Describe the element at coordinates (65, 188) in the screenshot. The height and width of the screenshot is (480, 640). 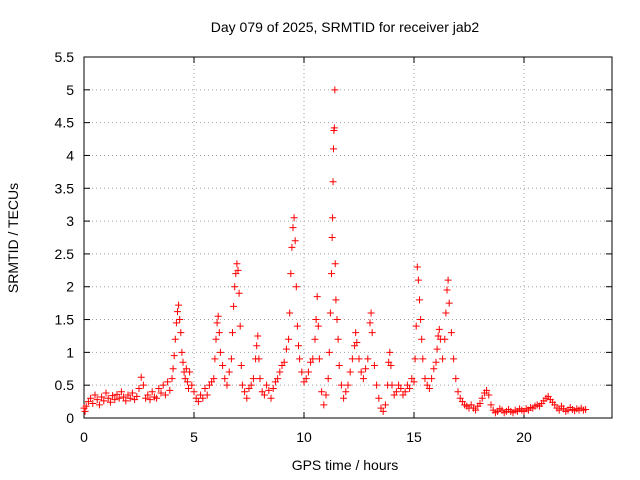
I see `y-tick-label: 3.5` at that location.